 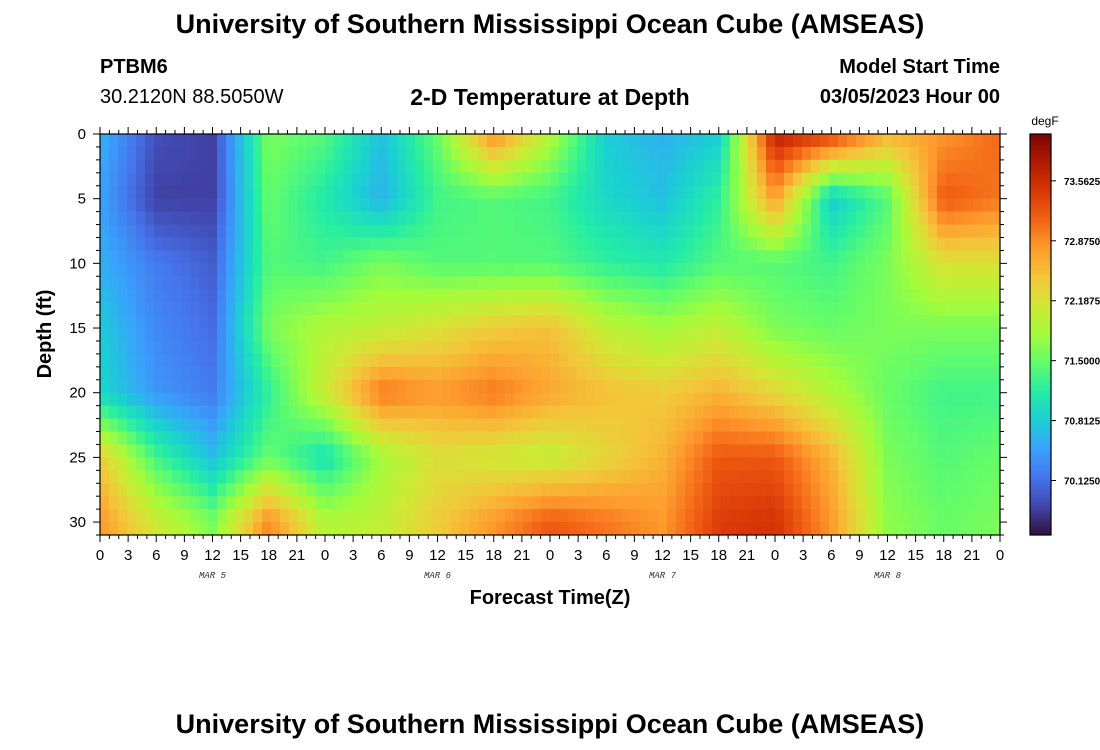 What do you see at coordinates (1082, 242) in the screenshot?
I see `colorbar-tick-label: 72.8750` at bounding box center [1082, 242].